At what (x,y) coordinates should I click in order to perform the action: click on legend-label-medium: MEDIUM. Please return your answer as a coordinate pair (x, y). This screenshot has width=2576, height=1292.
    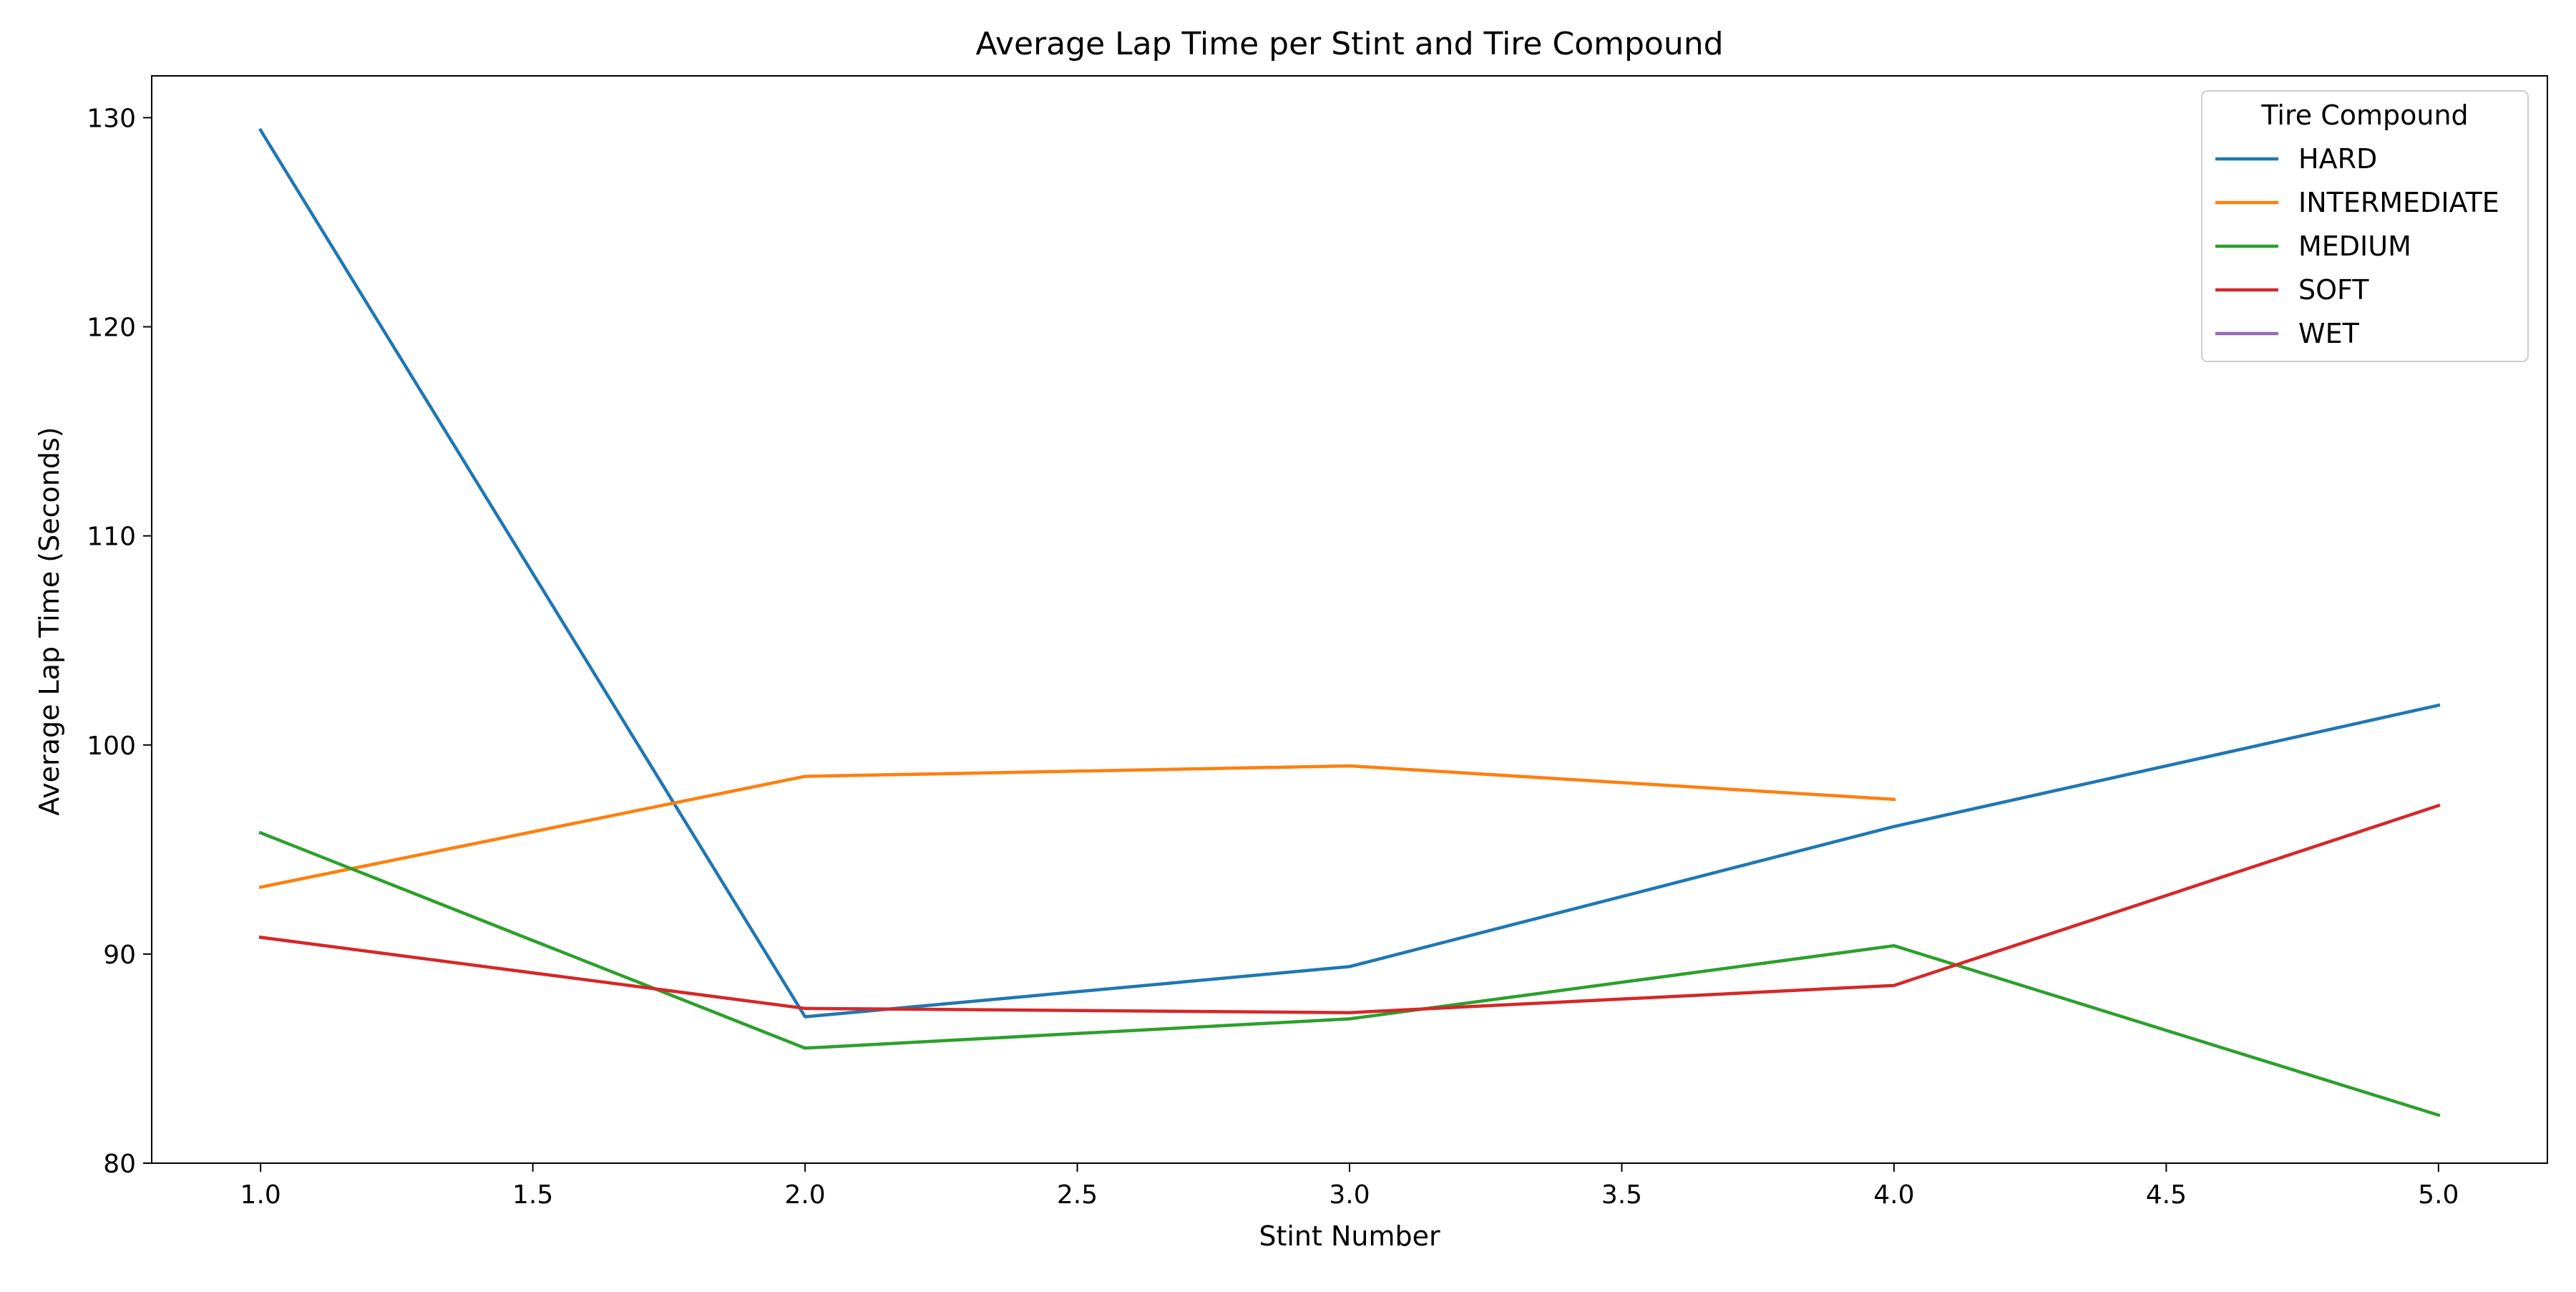
    Looking at the image, I should click on (2354, 246).